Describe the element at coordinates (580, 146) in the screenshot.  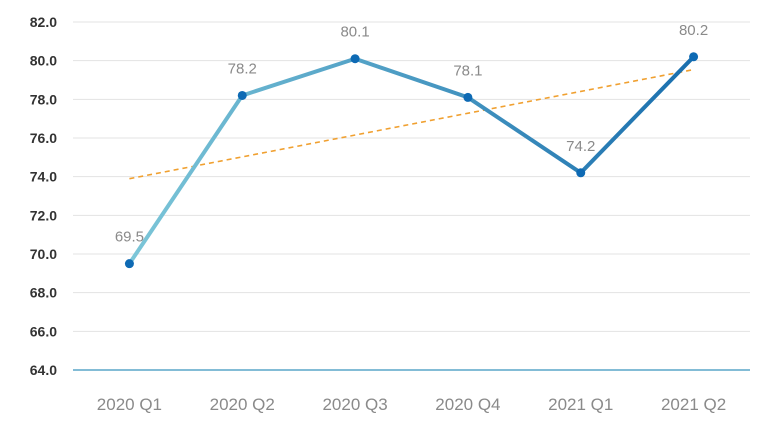
I see `data-label: 74.2` at that location.